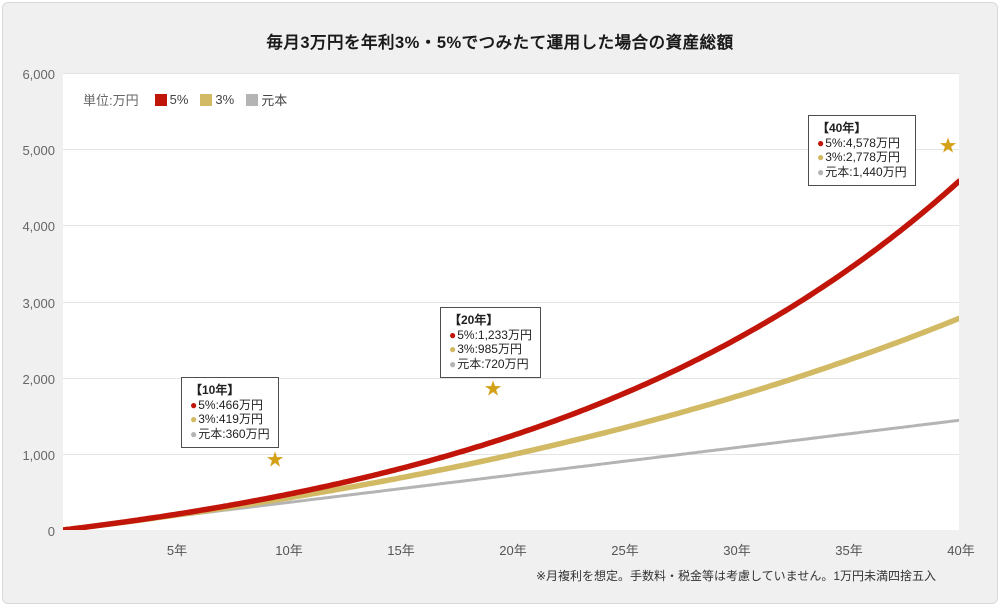 The image size is (1000, 606). I want to click on x-tick-label: 10年, so click(289, 550).